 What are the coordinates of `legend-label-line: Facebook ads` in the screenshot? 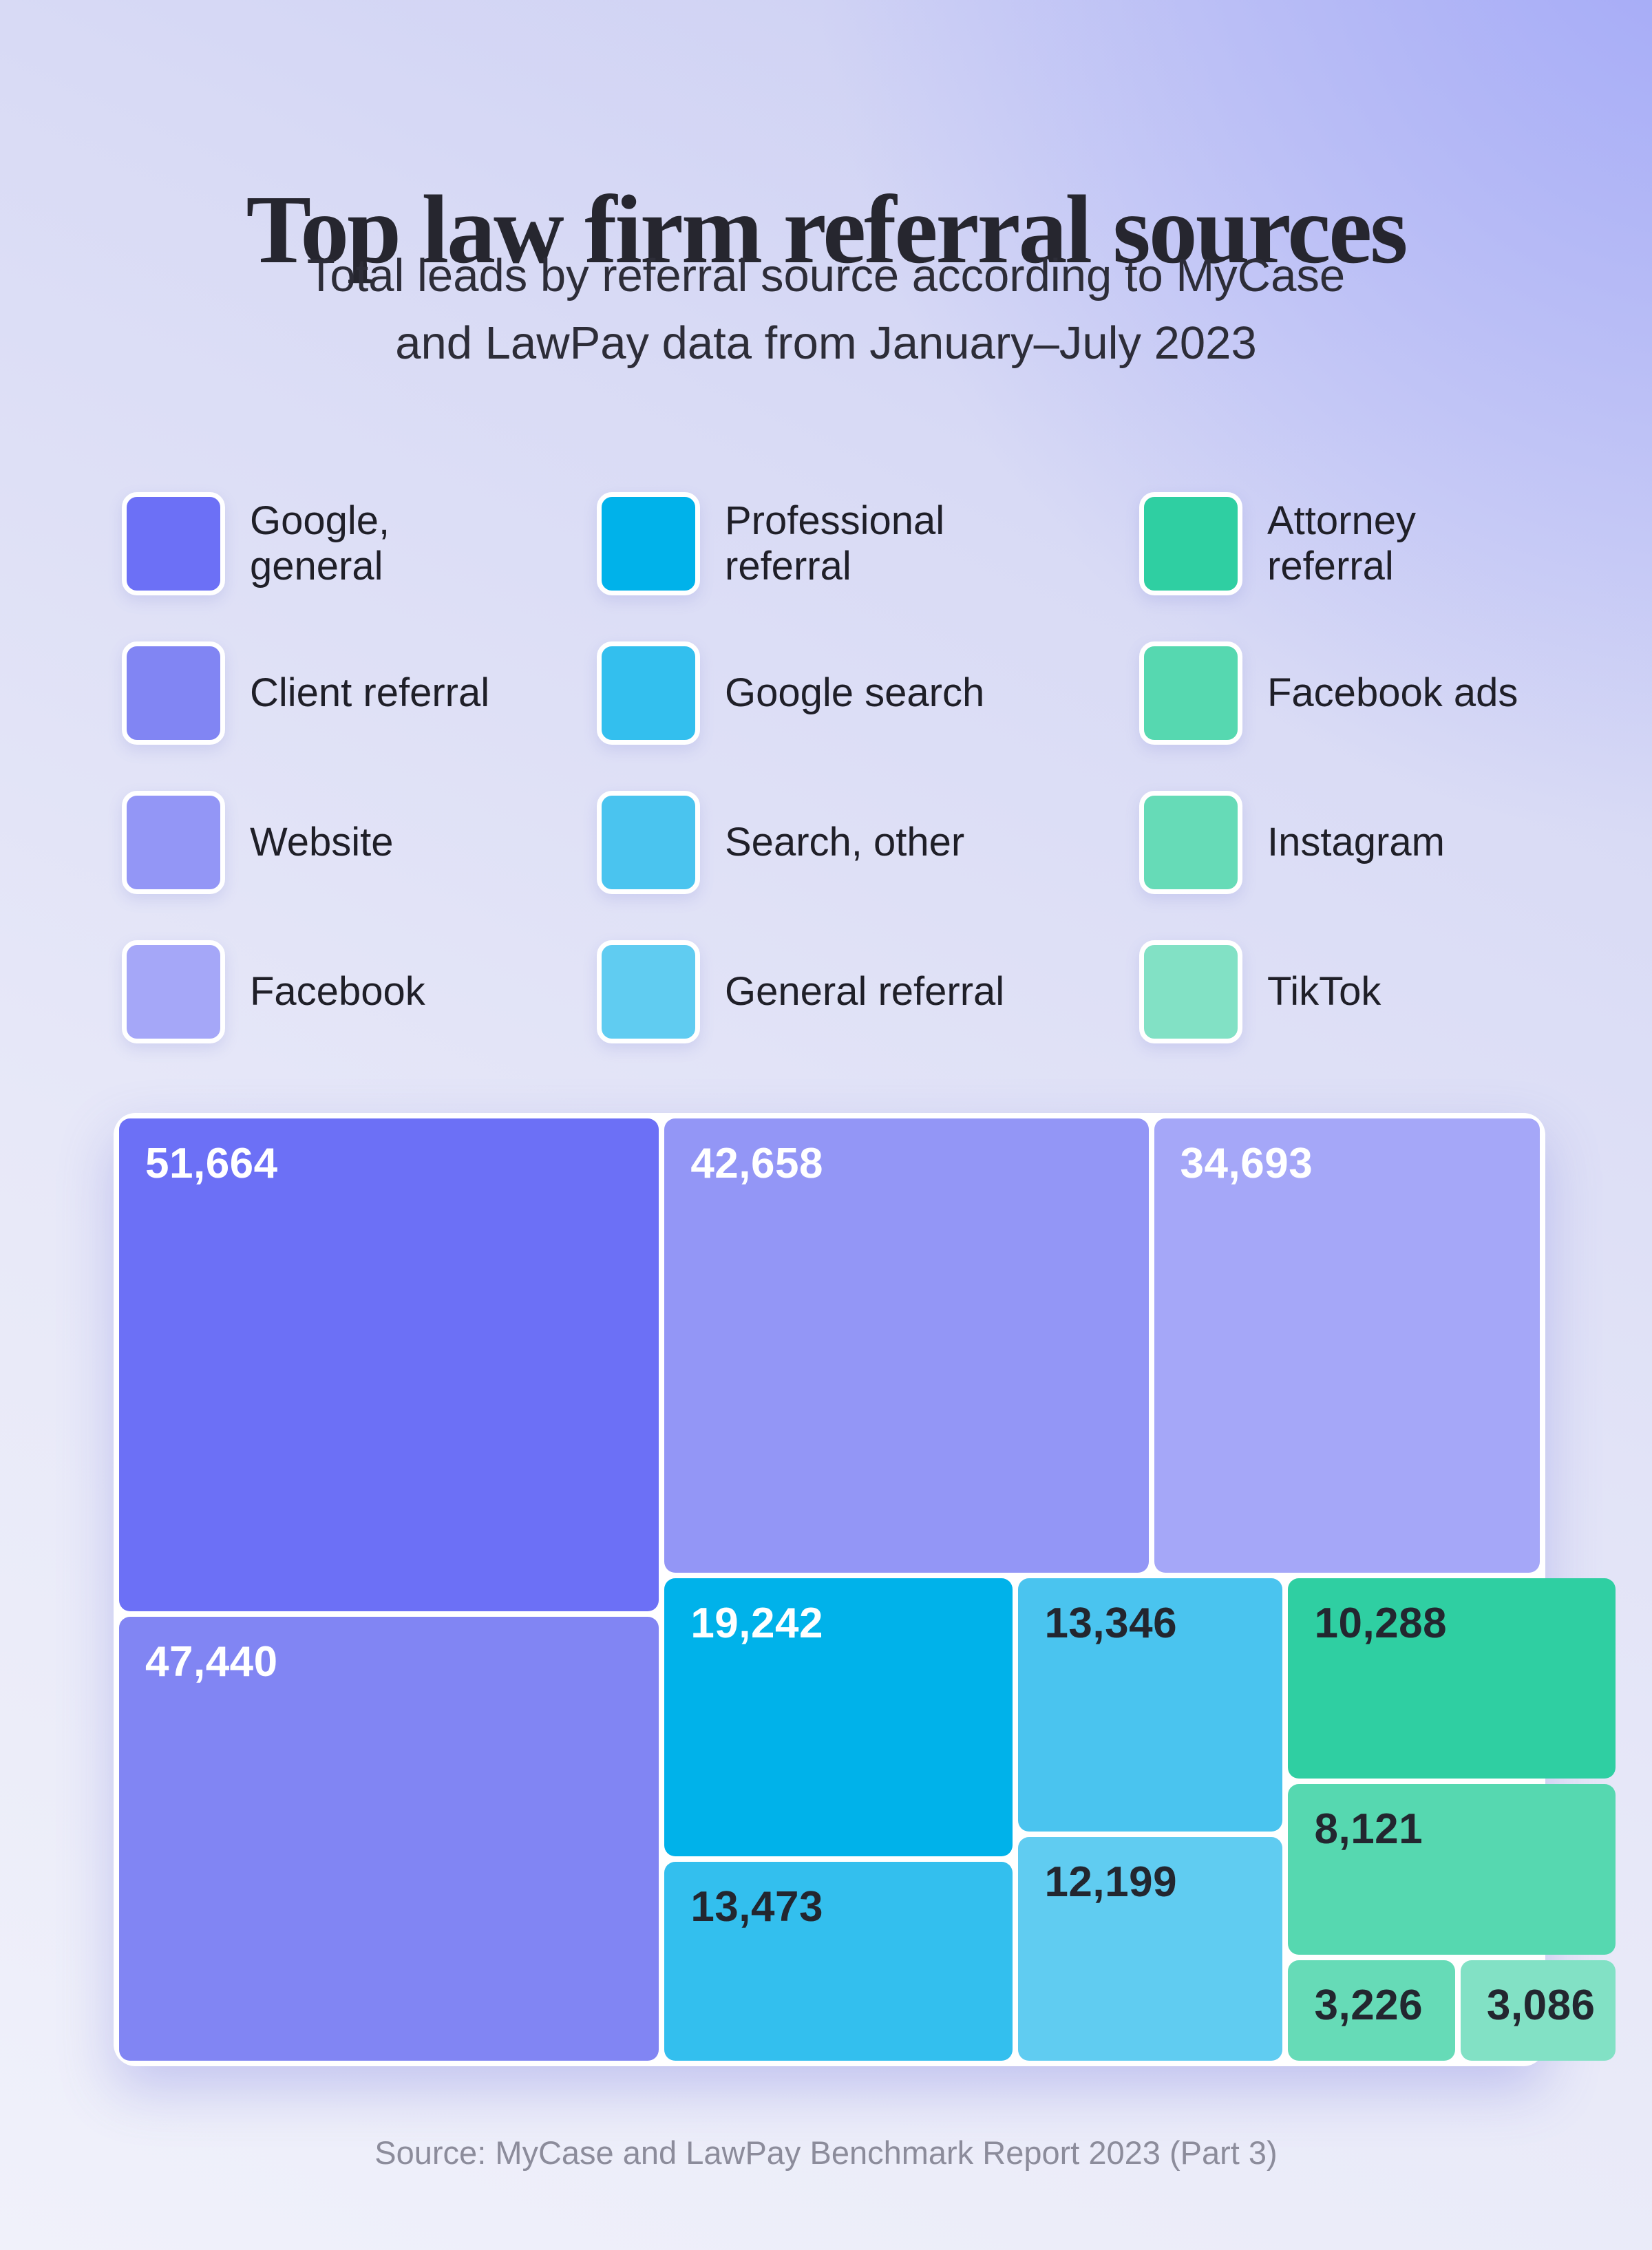 It's located at (1393, 692).